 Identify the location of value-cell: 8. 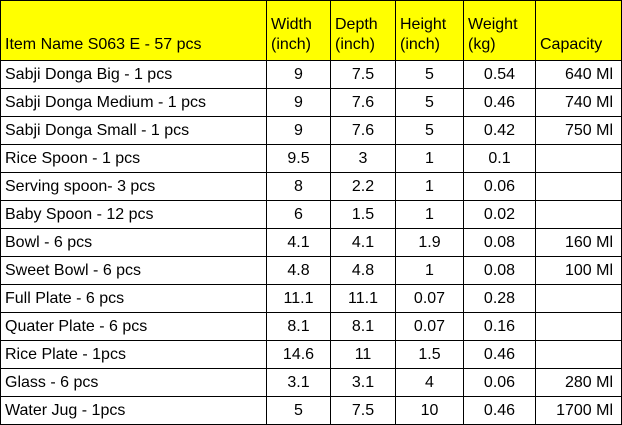
(298, 186).